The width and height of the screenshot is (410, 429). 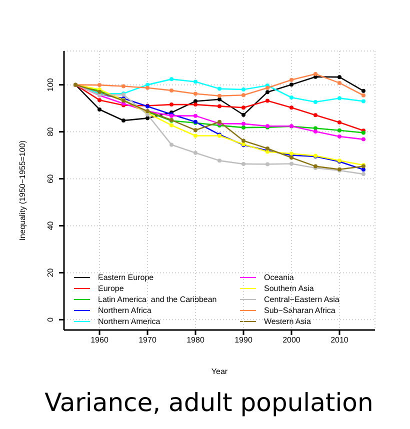 What do you see at coordinates (50, 131) in the screenshot?
I see `y-tick-label: 80` at bounding box center [50, 131].